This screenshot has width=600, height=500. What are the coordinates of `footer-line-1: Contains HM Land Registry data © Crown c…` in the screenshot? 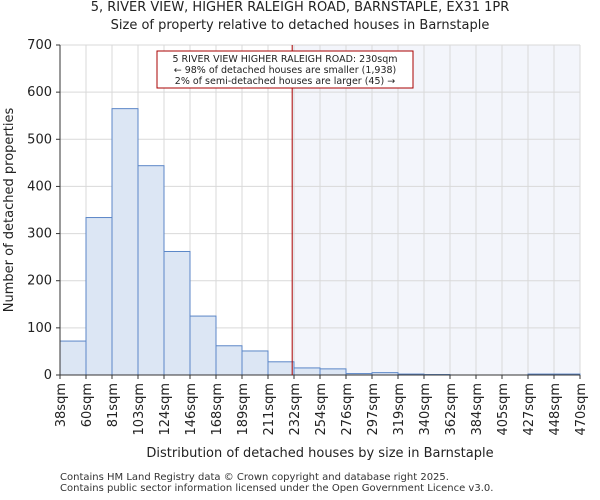 It's located at (254, 477).